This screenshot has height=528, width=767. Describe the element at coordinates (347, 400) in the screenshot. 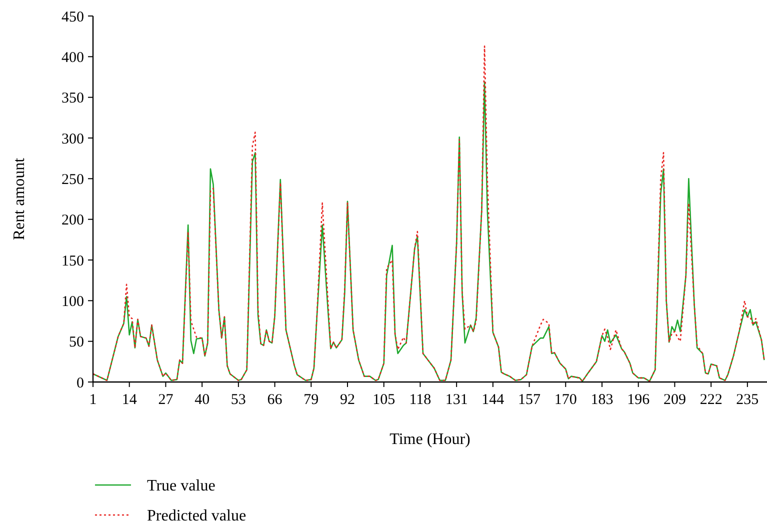

I see `x-tick-label: 92` at that location.